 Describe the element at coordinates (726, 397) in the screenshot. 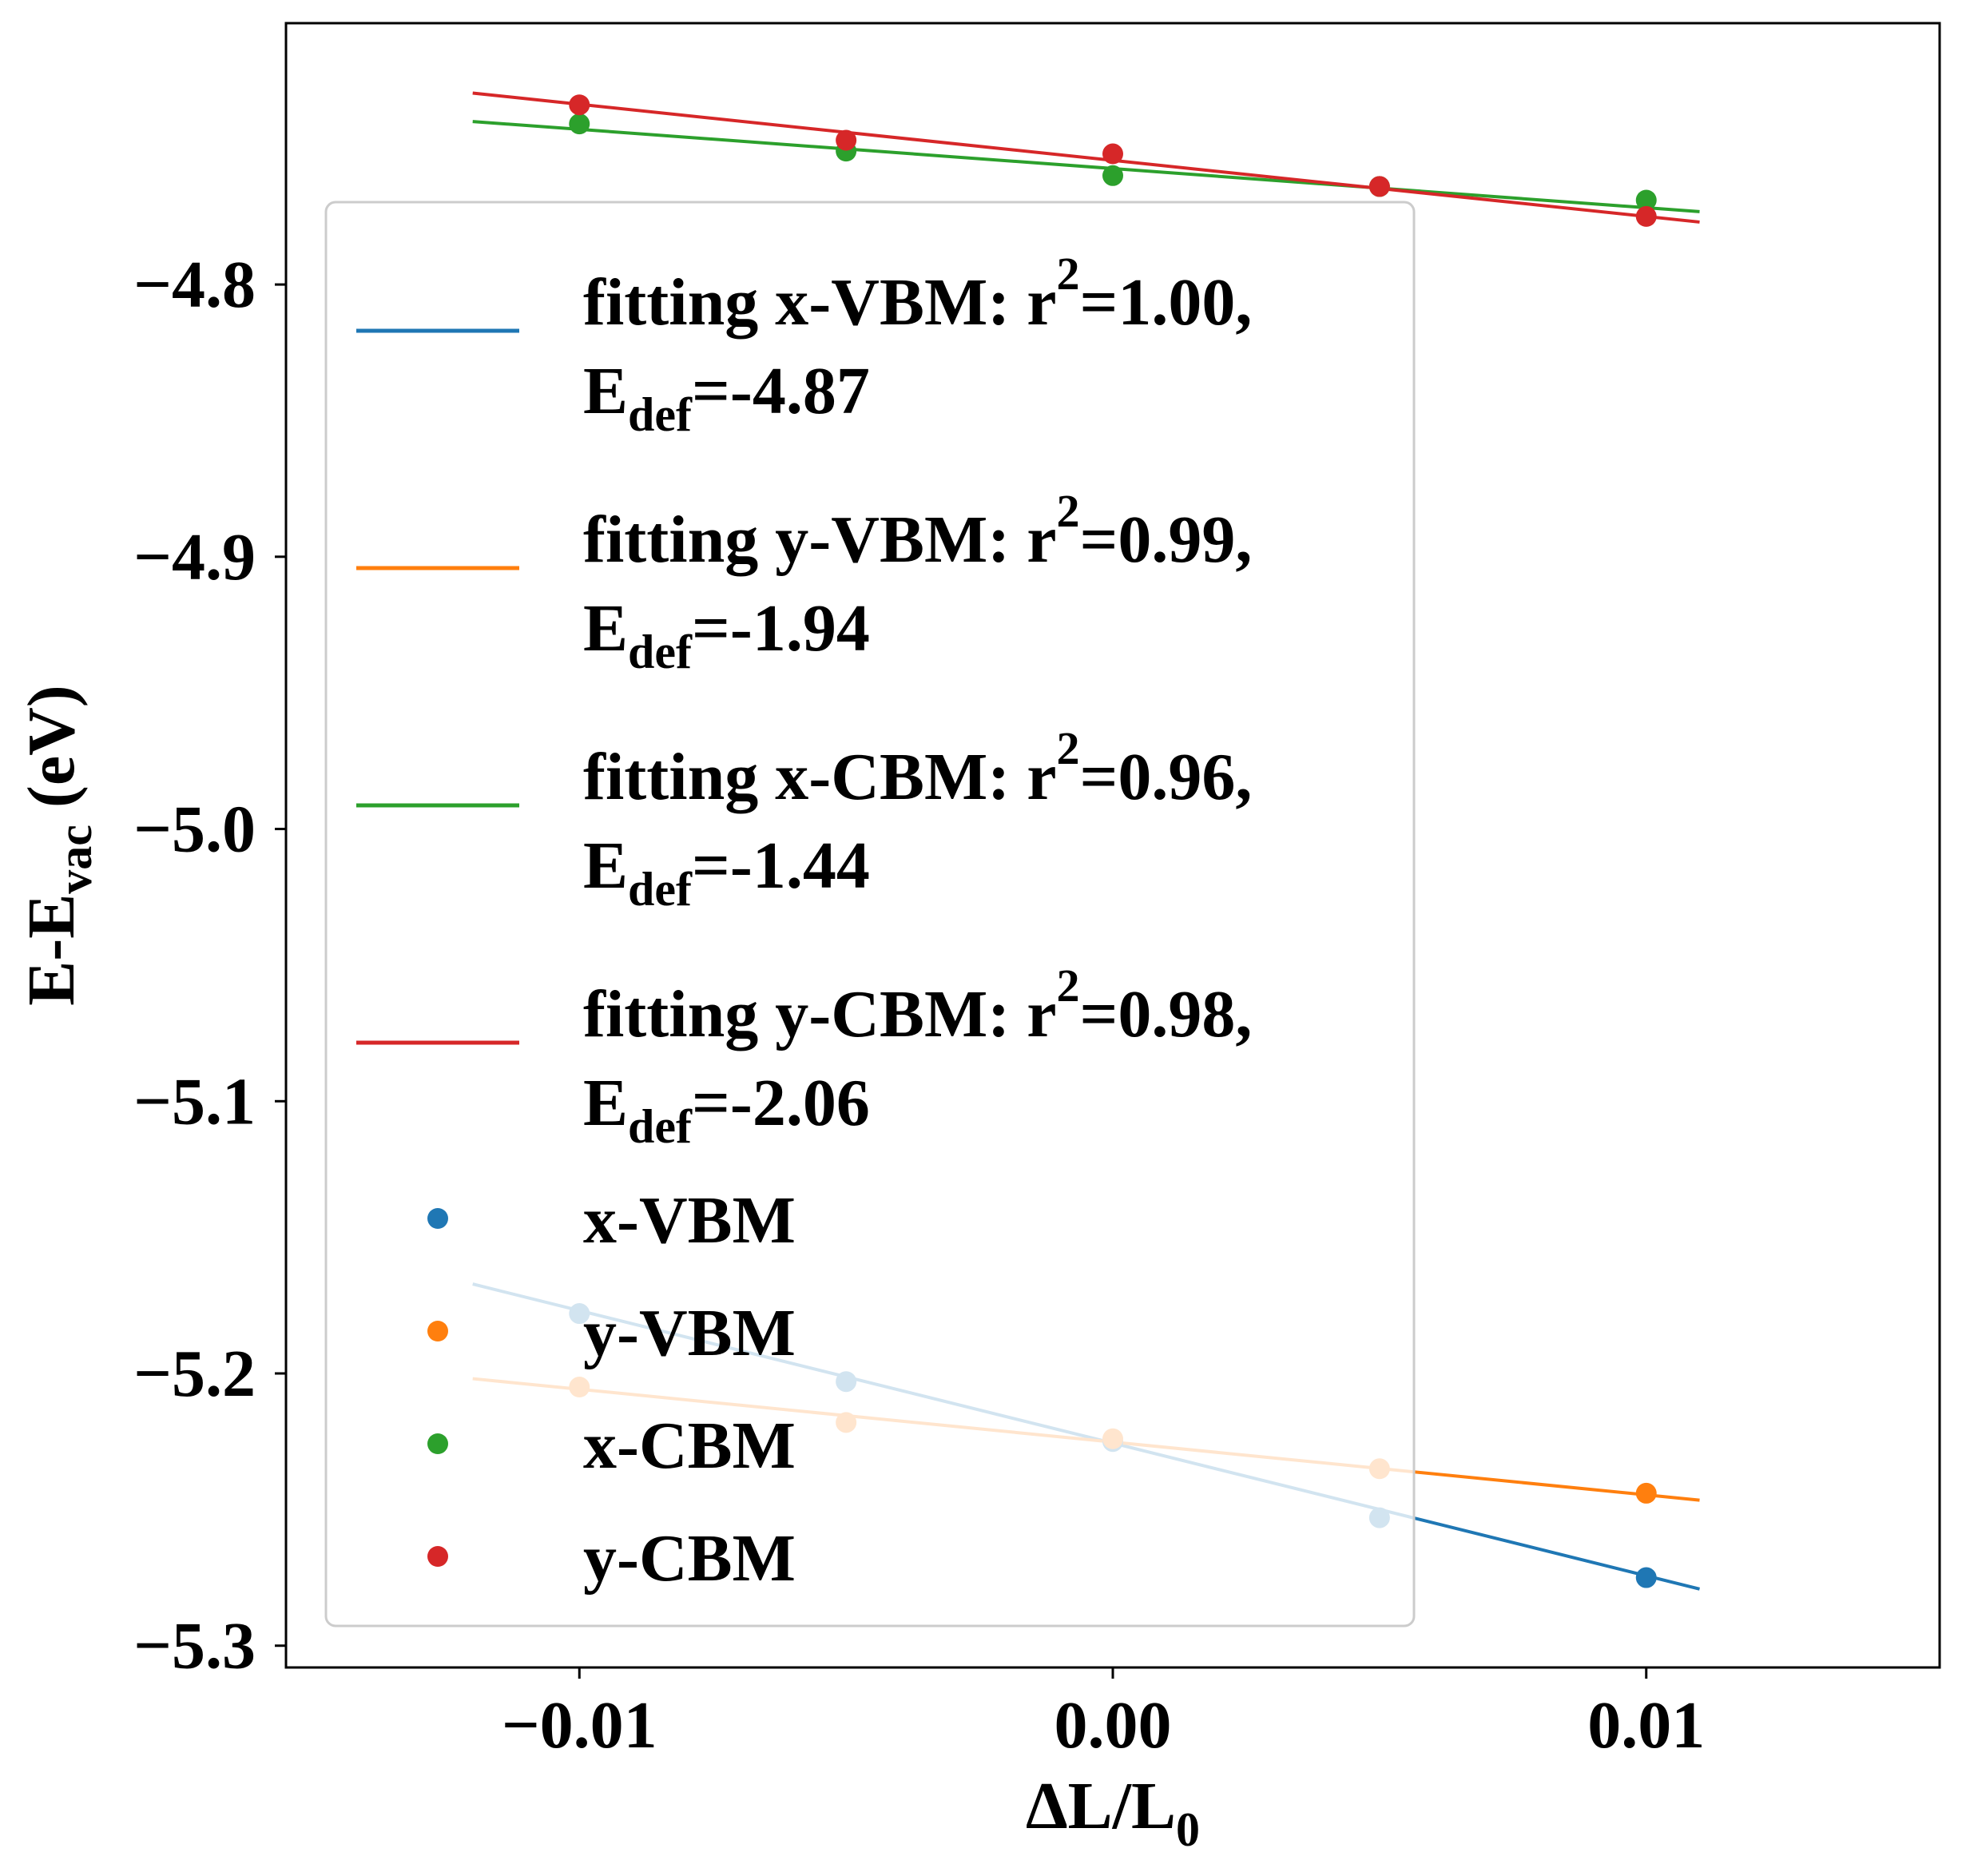

I see `legend-edef-label-x-VBM: Edef=-4.87` at that location.